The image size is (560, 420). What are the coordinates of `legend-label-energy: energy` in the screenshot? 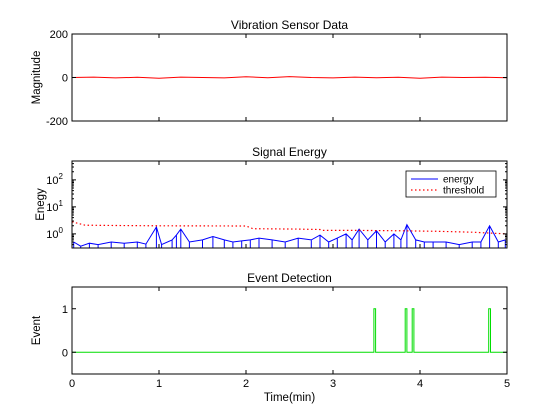 It's located at (458, 180).